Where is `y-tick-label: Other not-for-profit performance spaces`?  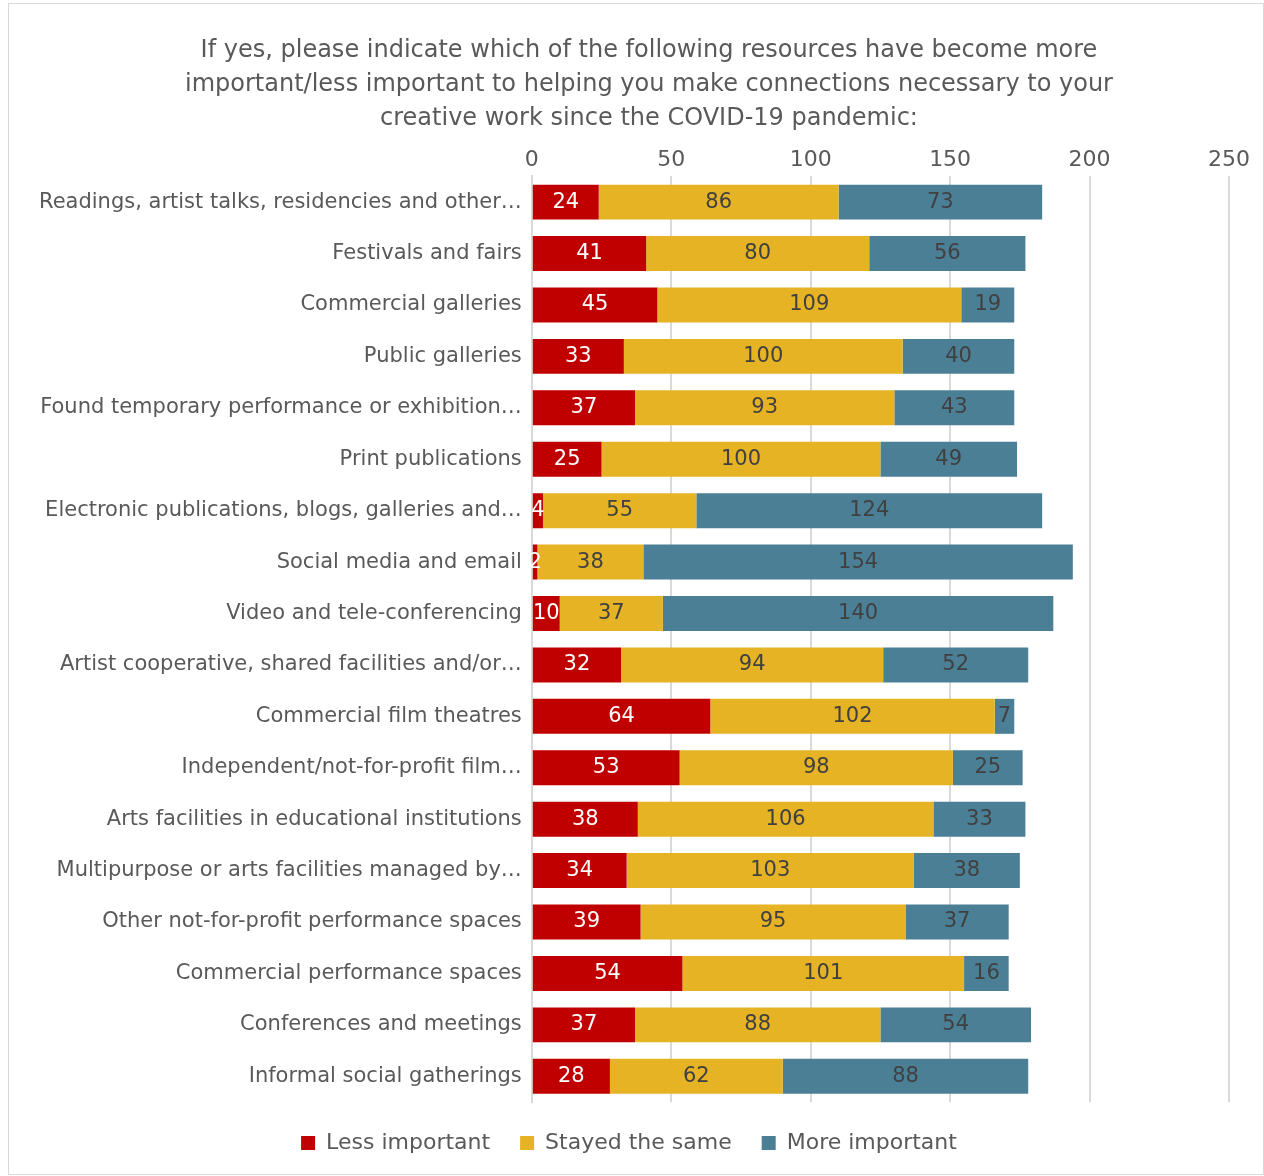
y-tick-label: Other not-for-profit performance spaces is located at coordinates (312, 920).